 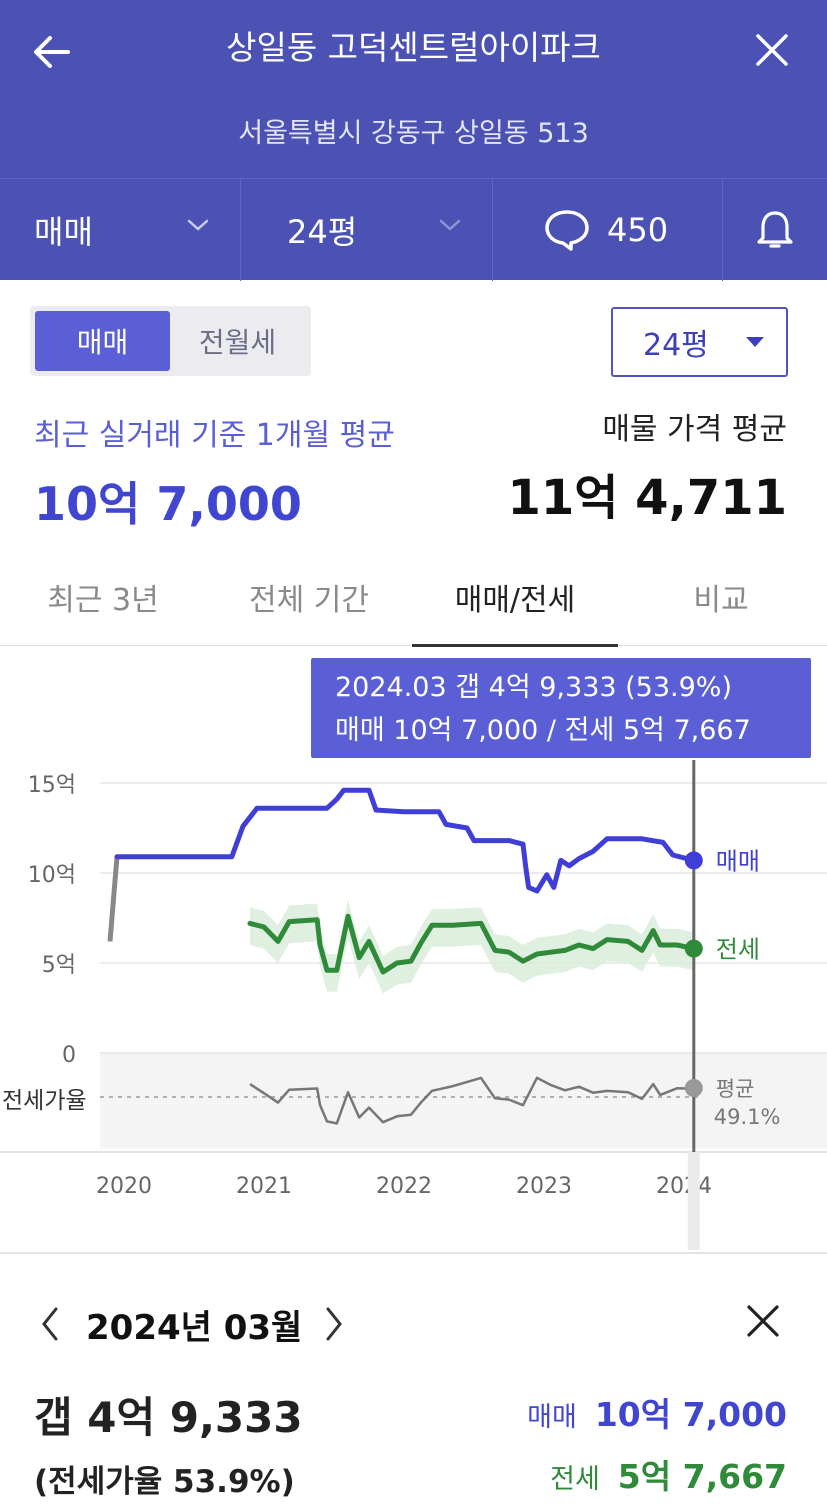 I want to click on detail-date: 2024년 03월, so click(x=194, y=1328).